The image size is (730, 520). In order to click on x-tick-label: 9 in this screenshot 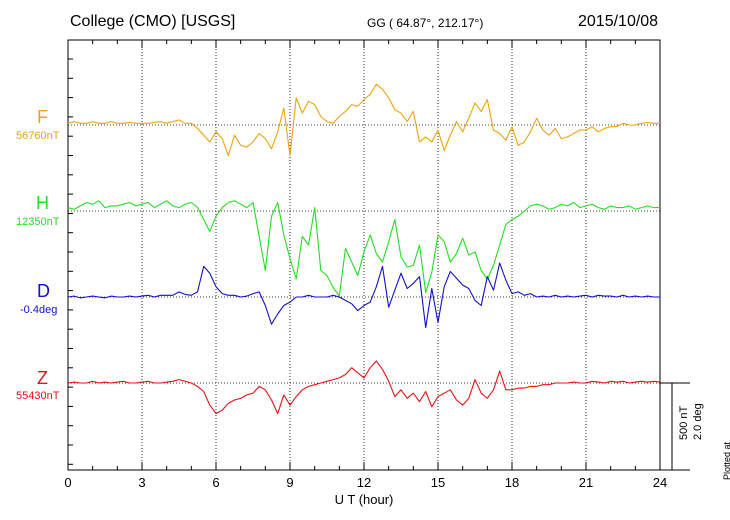, I will do `click(289, 482)`.